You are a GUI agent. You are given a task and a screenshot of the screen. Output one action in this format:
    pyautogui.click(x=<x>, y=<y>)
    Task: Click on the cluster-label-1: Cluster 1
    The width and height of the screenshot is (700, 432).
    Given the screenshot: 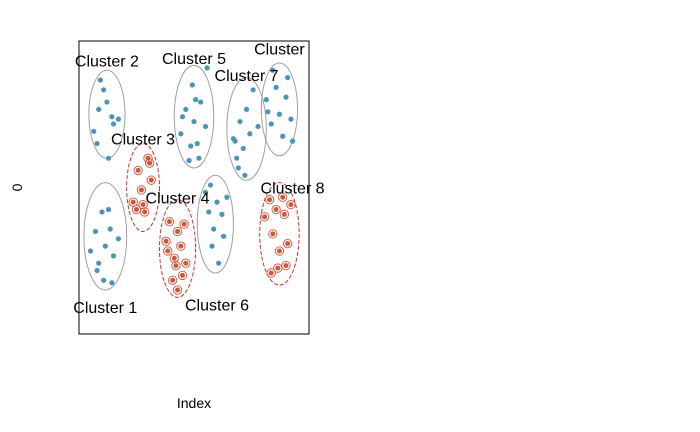 What is the action you would take?
    pyautogui.click(x=105, y=308)
    